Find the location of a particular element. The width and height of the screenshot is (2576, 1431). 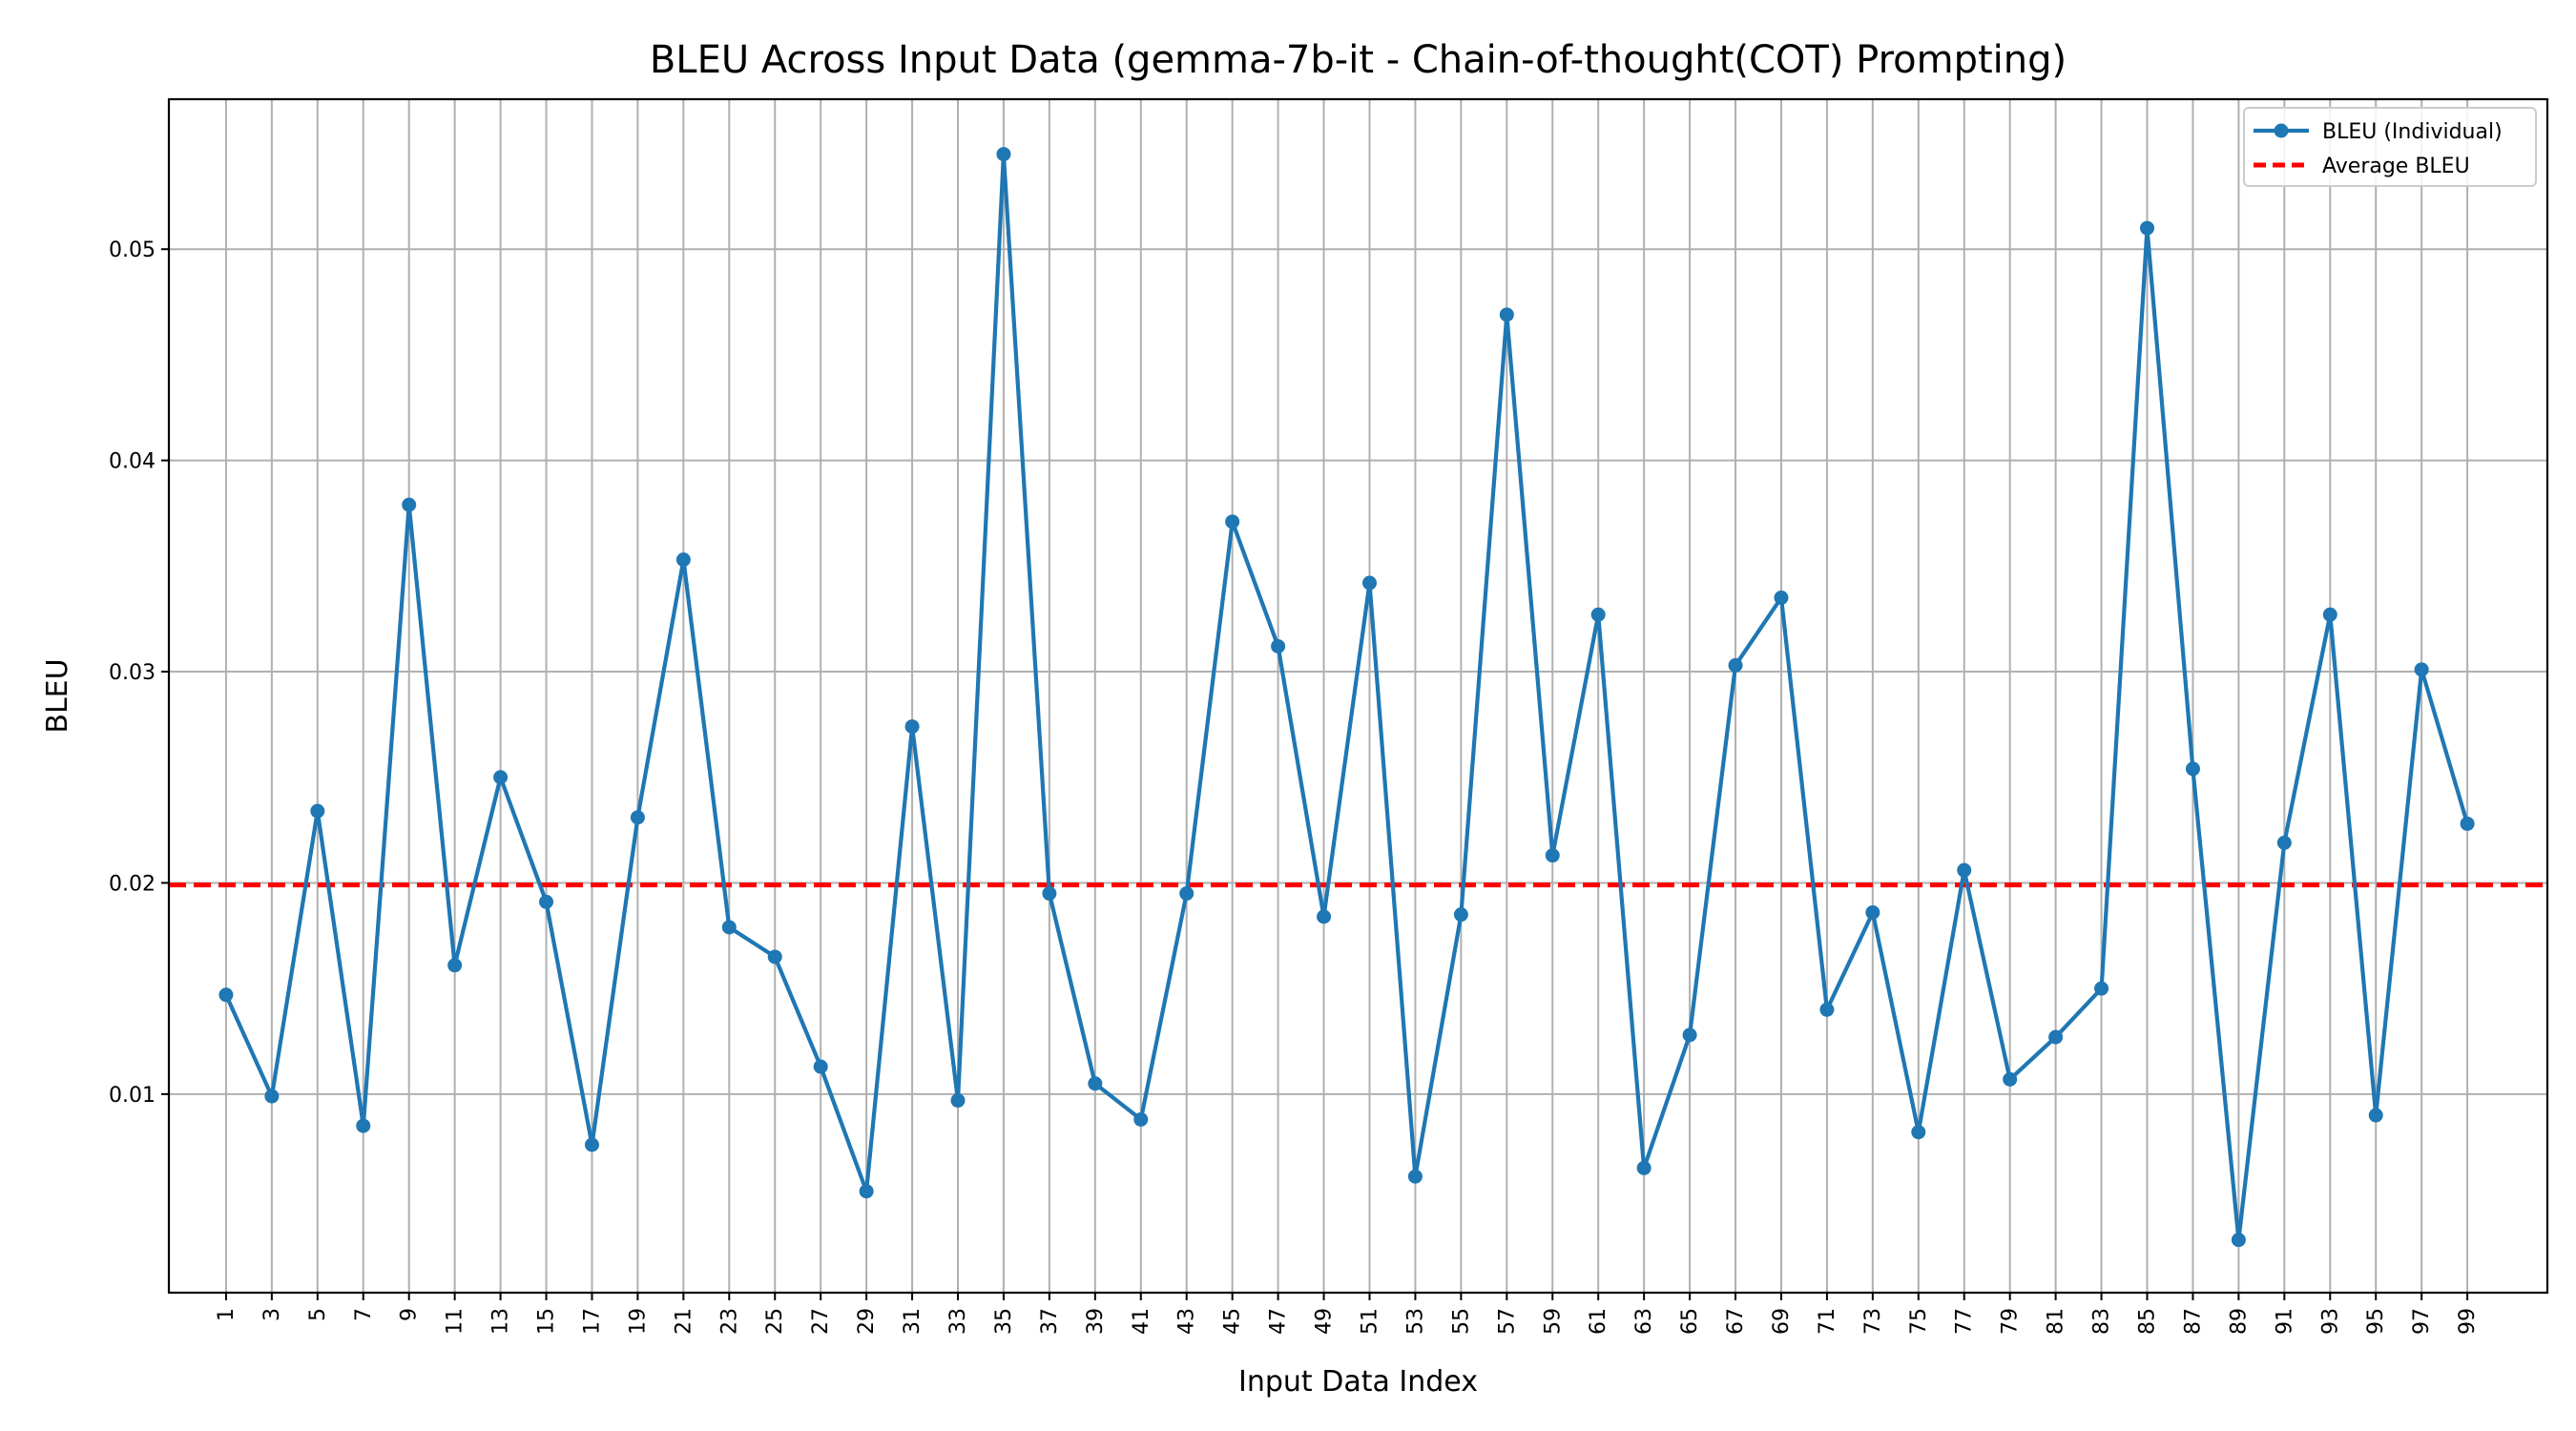

x-tick-label: 15 is located at coordinates (547, 1321).